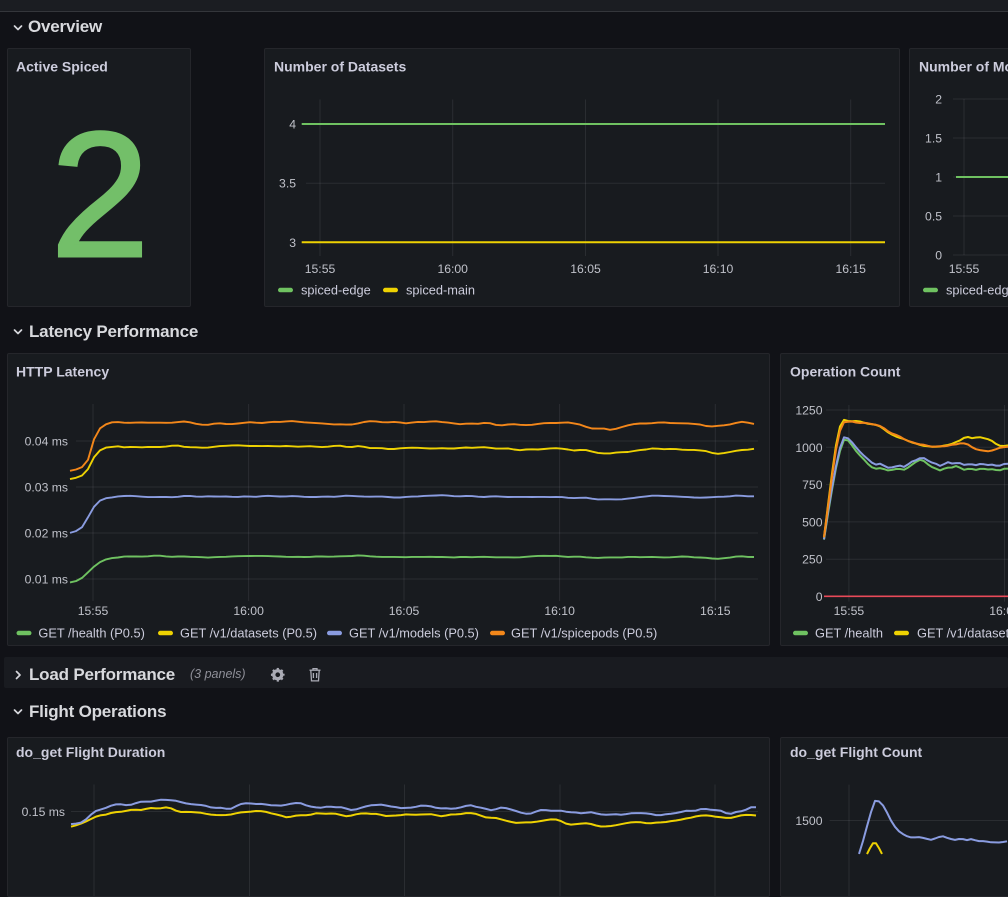 The height and width of the screenshot is (897, 1008). What do you see at coordinates (46, 534) in the screenshot?
I see `svg-text: 0.02 ms` at bounding box center [46, 534].